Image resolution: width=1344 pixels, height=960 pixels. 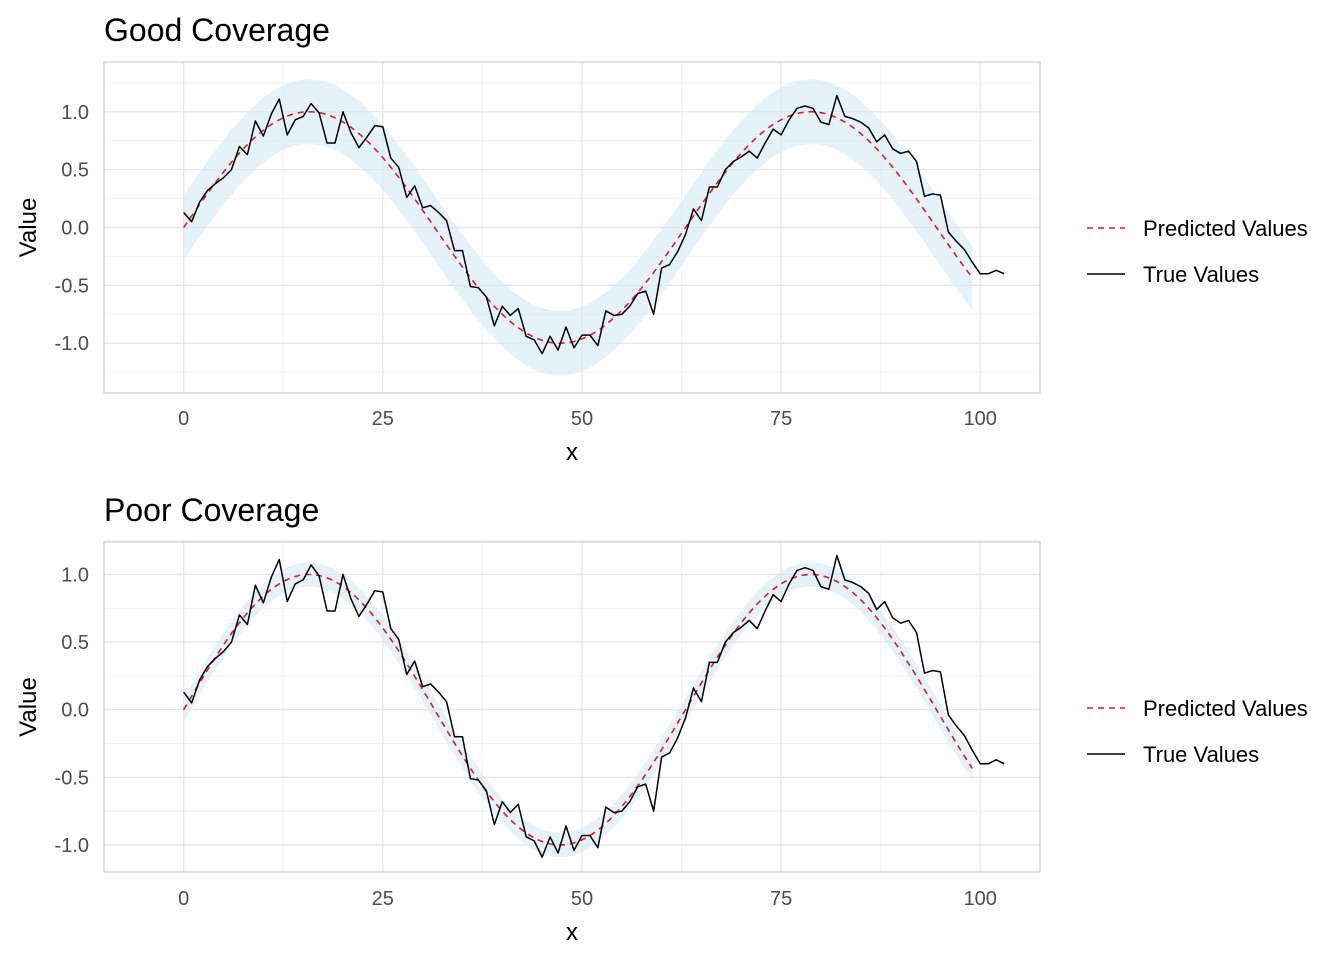 I want to click on chart-title: Good Coverage, so click(x=217, y=30).